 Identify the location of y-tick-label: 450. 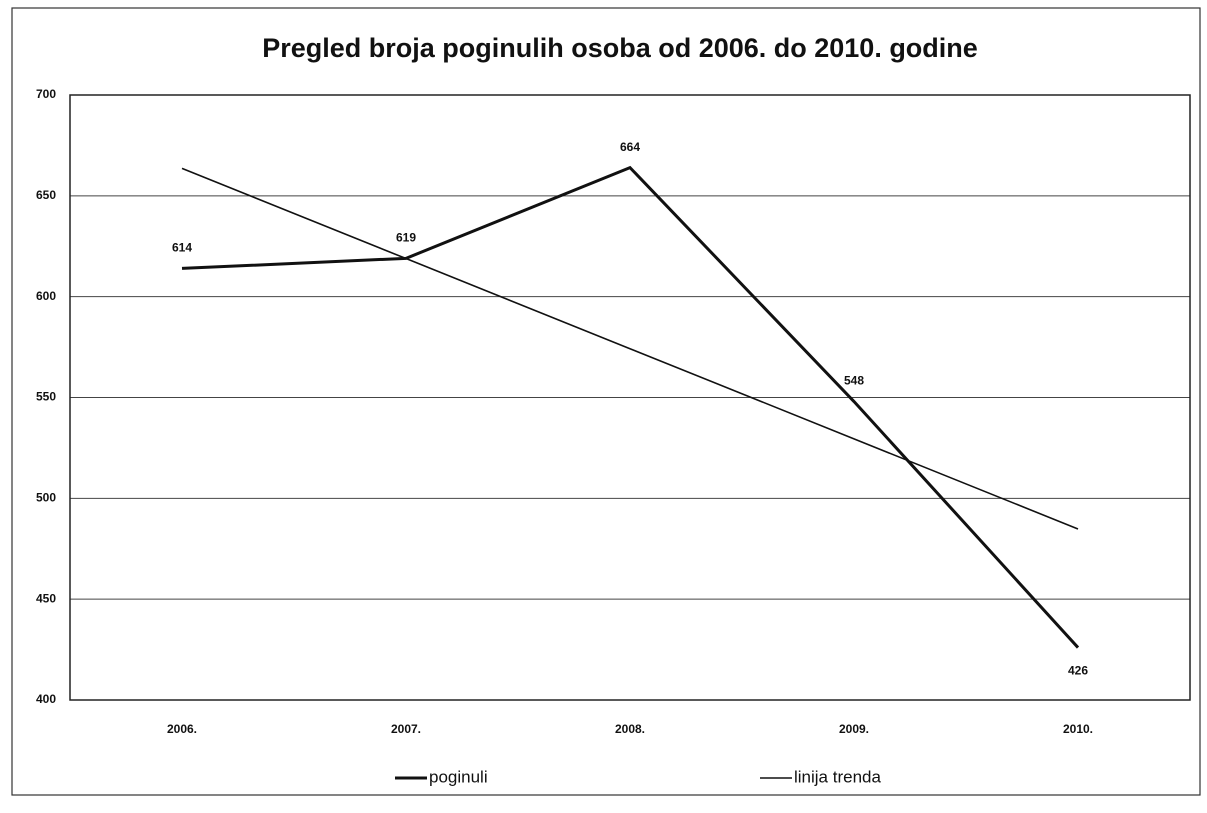
(46, 598).